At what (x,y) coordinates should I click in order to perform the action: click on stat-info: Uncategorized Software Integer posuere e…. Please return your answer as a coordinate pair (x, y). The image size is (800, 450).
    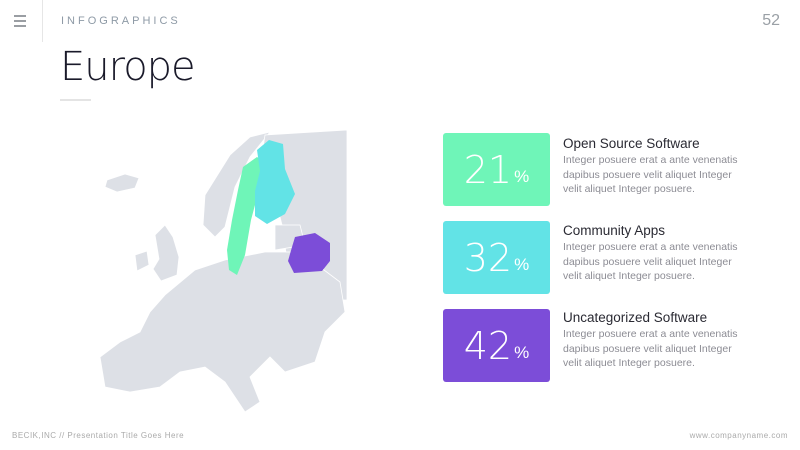
    Looking at the image, I should click on (658, 340).